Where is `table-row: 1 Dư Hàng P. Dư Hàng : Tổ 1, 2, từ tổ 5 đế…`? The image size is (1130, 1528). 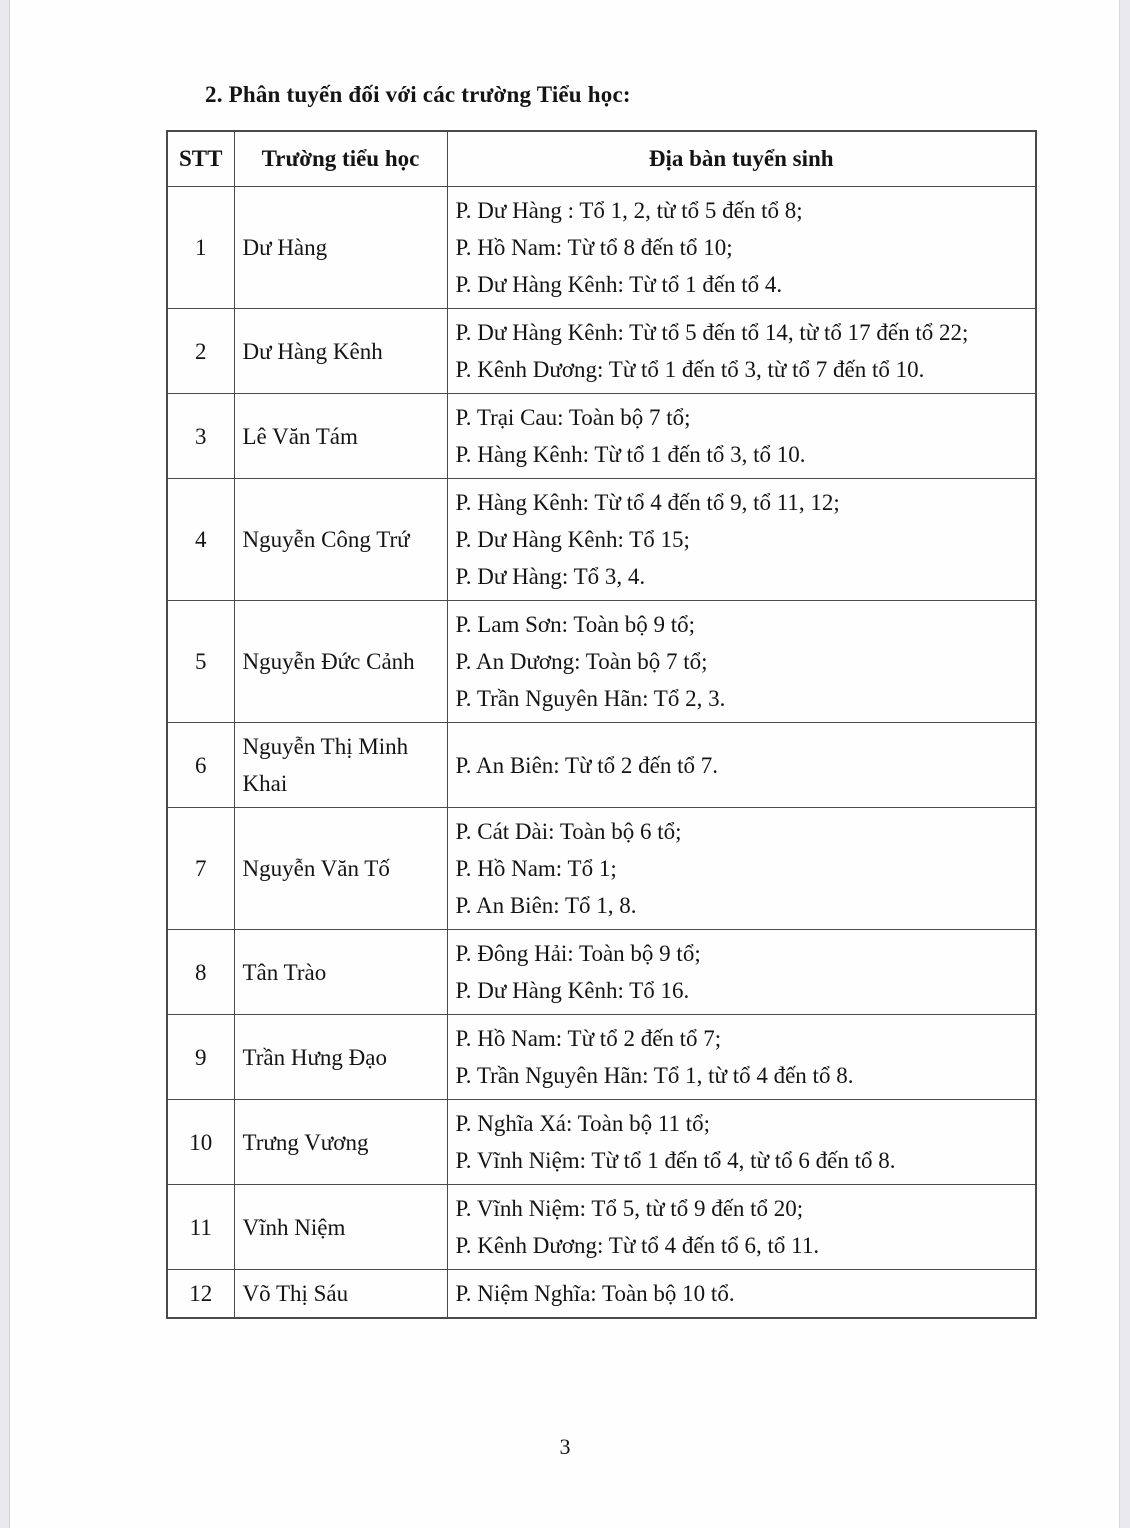
table-row: 1 Dư Hàng P. Dư Hàng : Tổ 1, 2, từ tổ 5 đế… is located at coordinates (601, 247).